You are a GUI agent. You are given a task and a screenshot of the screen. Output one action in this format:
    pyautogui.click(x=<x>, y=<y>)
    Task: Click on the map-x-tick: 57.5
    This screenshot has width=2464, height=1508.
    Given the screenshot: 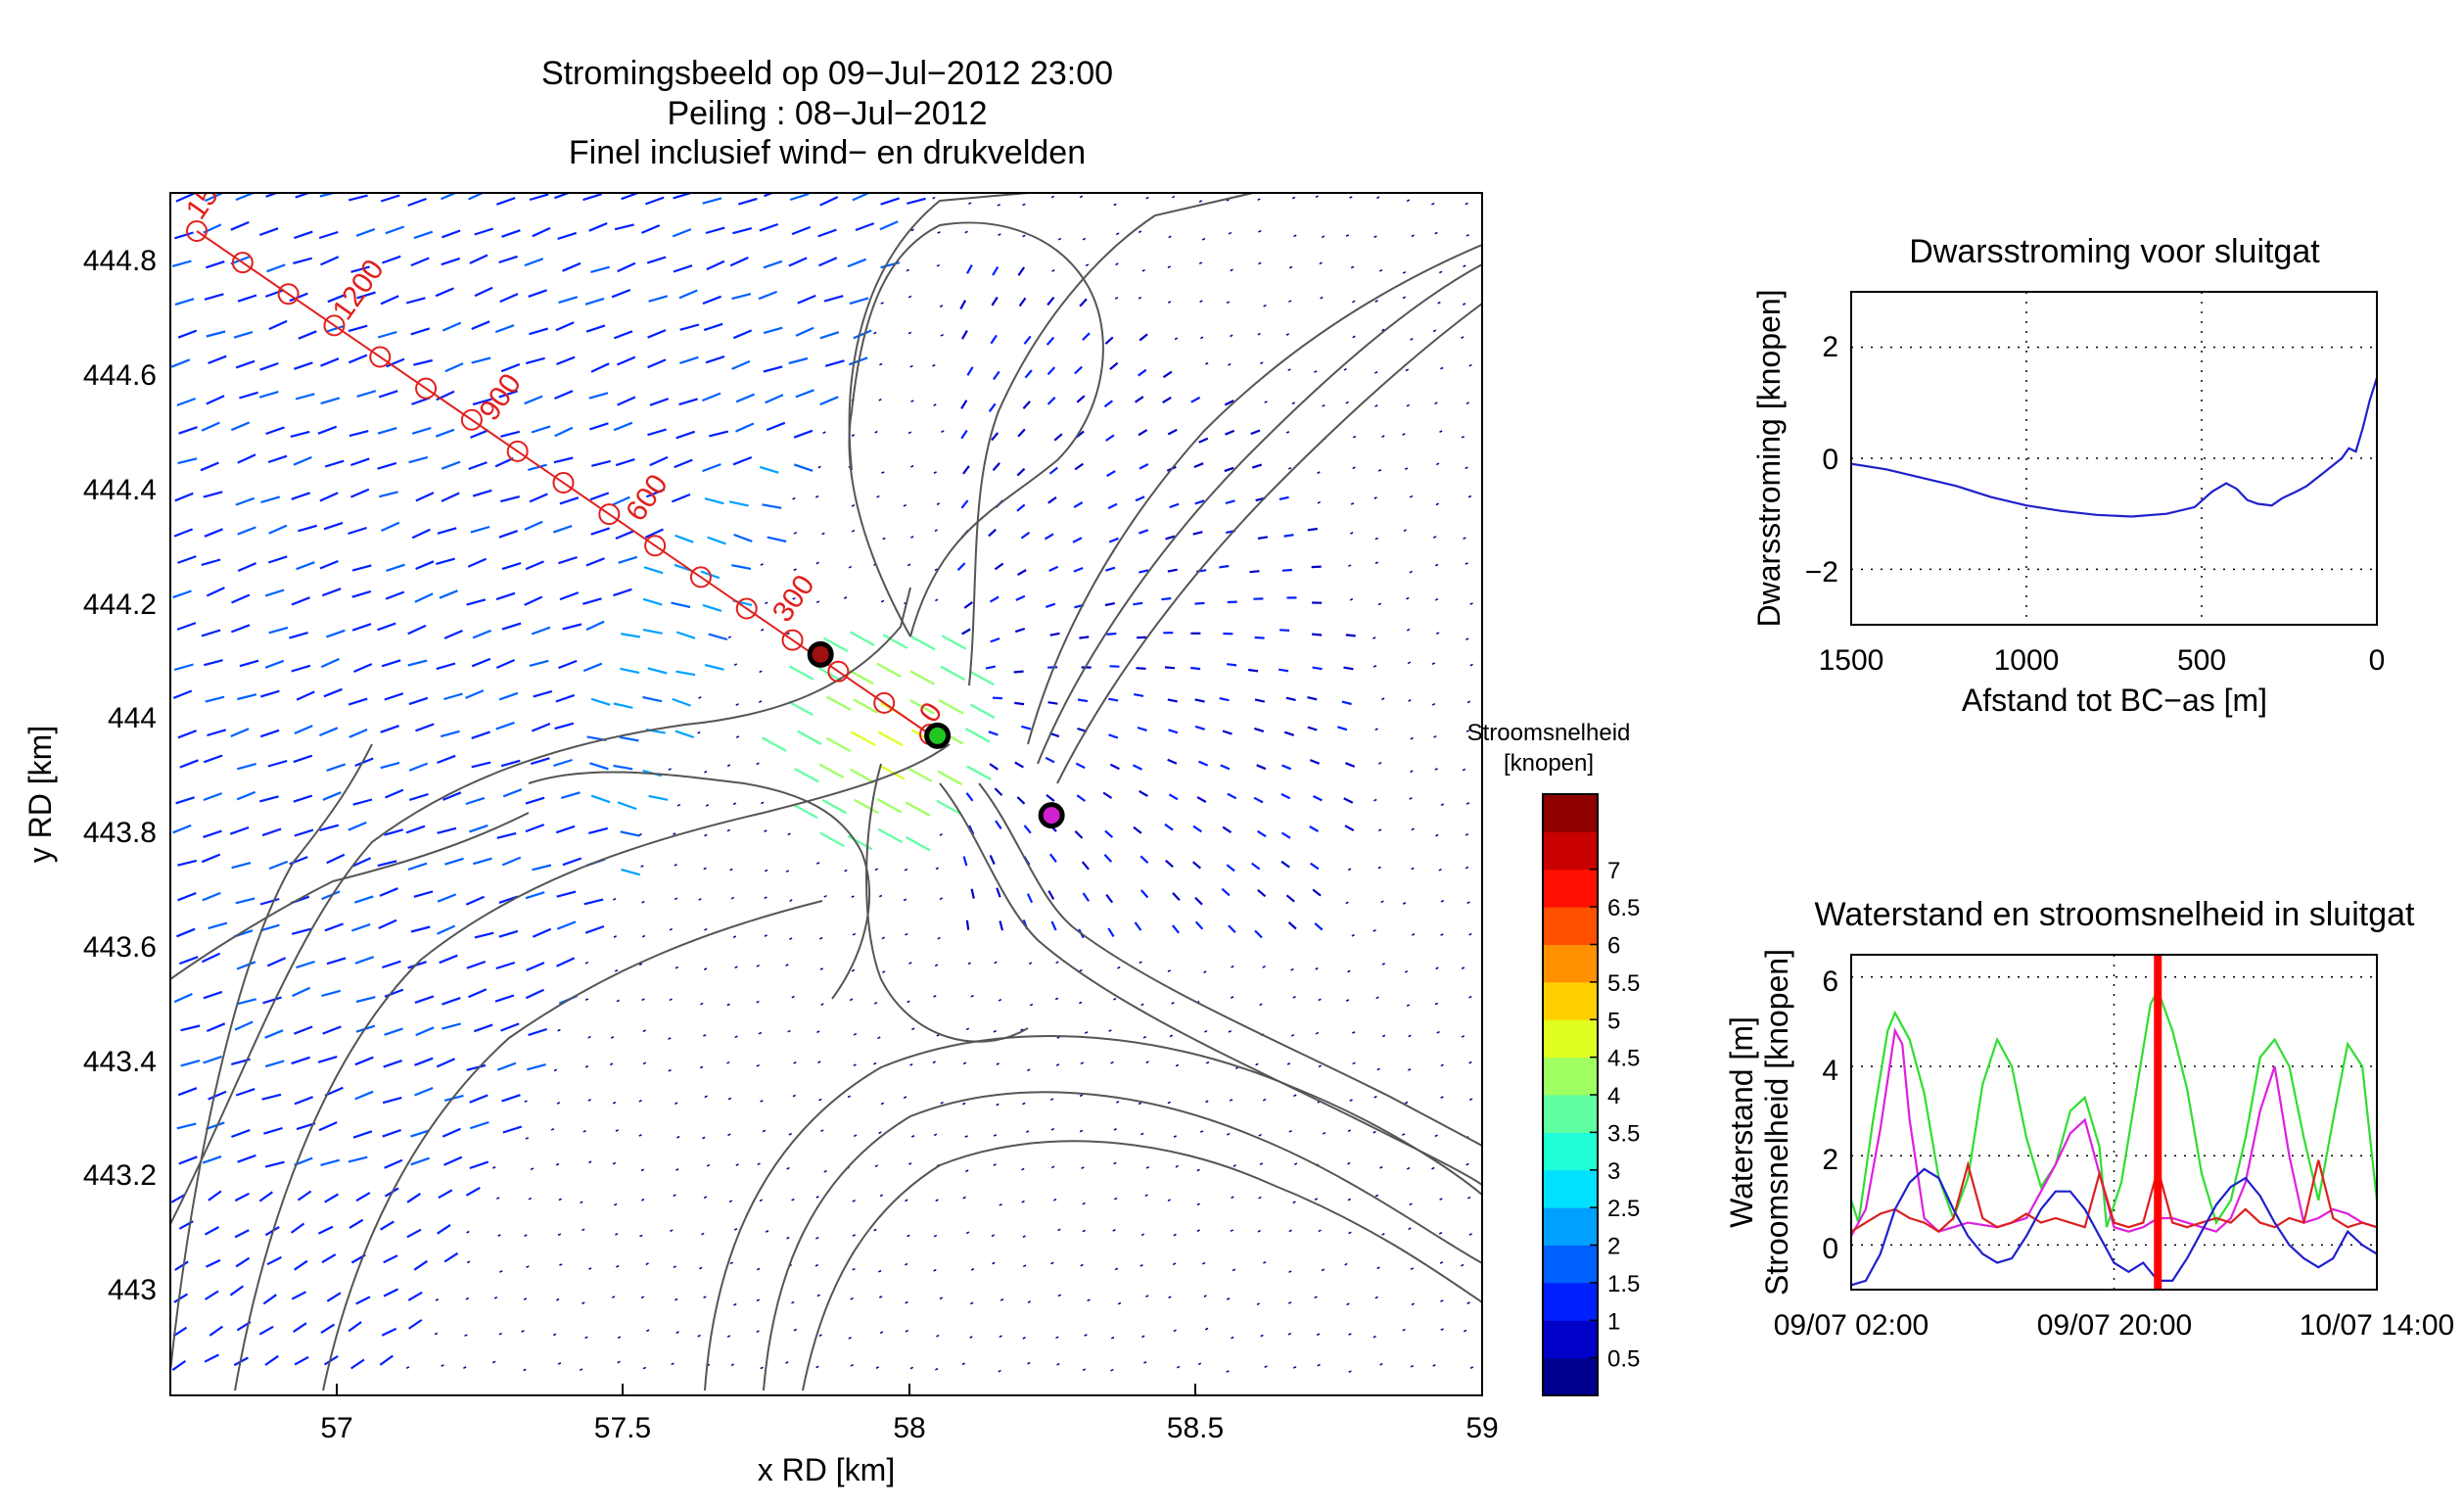 What is the action you would take?
    pyautogui.click(x=622, y=1428)
    